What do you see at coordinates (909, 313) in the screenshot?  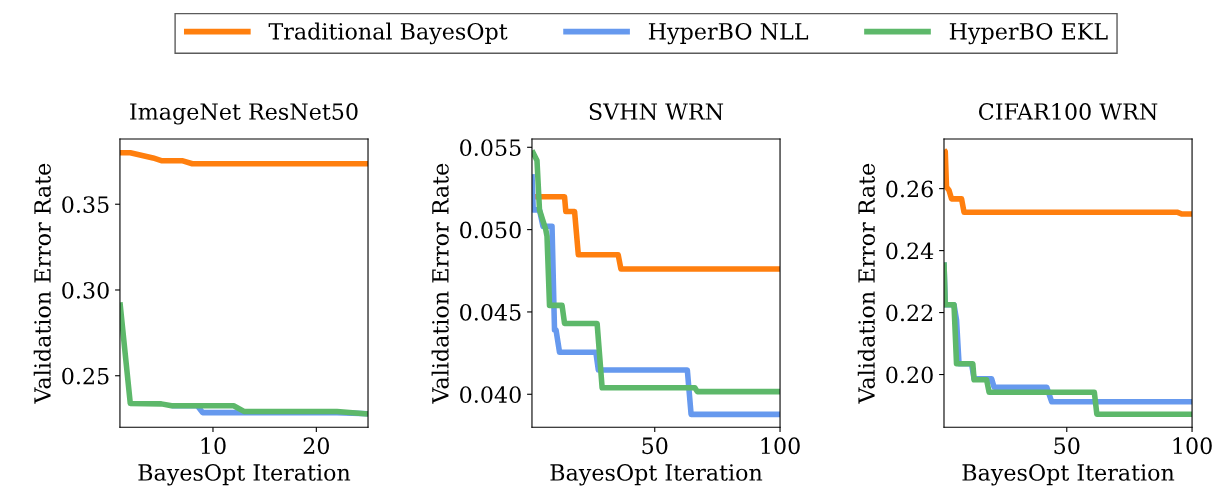 I see `y-tick-label: 0.22` at bounding box center [909, 313].